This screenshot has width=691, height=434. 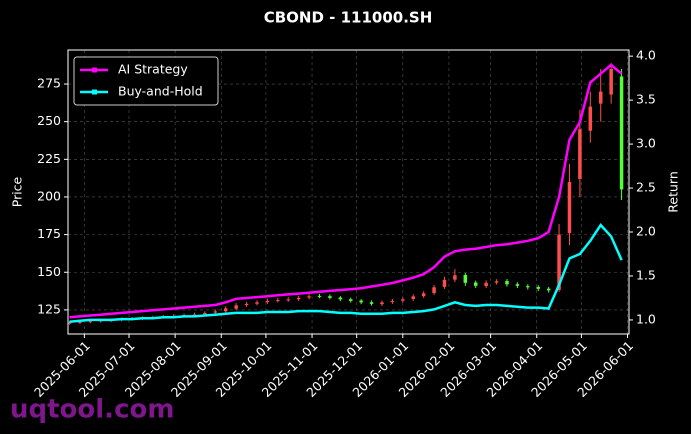 I want to click on chart-title: CBOND - 111000.SH, so click(x=348, y=18).